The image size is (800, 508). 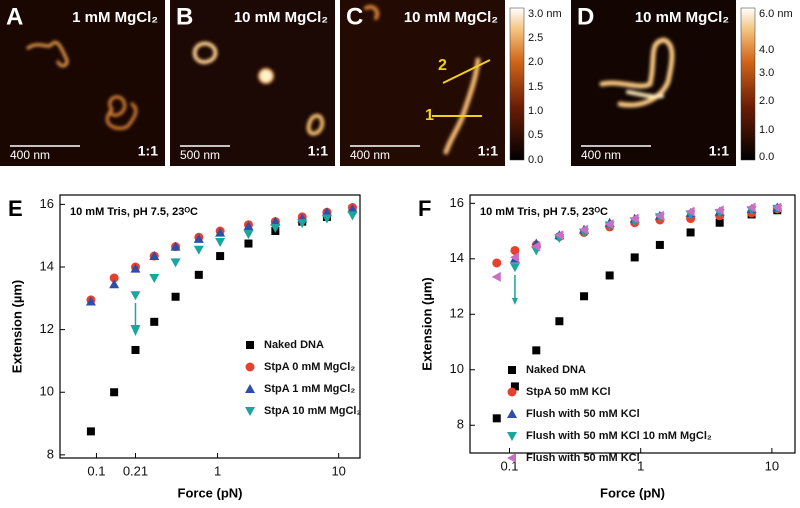 What do you see at coordinates (184, 16) in the screenshot?
I see `panel-letter: B` at bounding box center [184, 16].